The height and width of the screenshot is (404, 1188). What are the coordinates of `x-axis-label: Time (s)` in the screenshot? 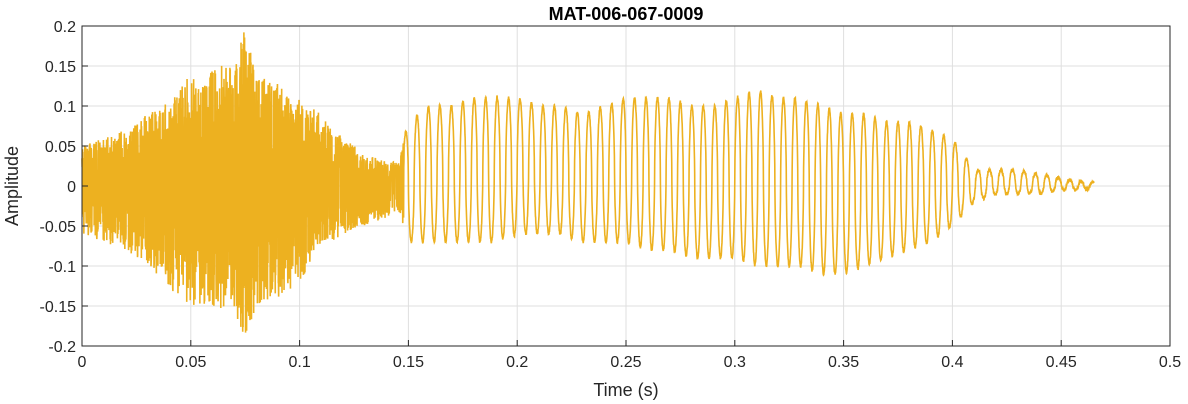 It's located at (625, 390).